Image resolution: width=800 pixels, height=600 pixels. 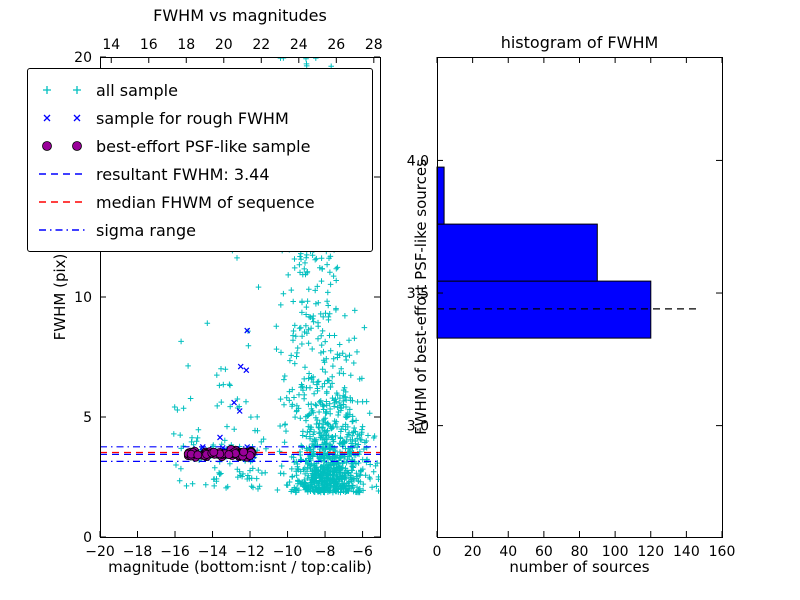 What do you see at coordinates (240, 366) in the screenshot?
I see `scatter-point-x` at bounding box center [240, 366].